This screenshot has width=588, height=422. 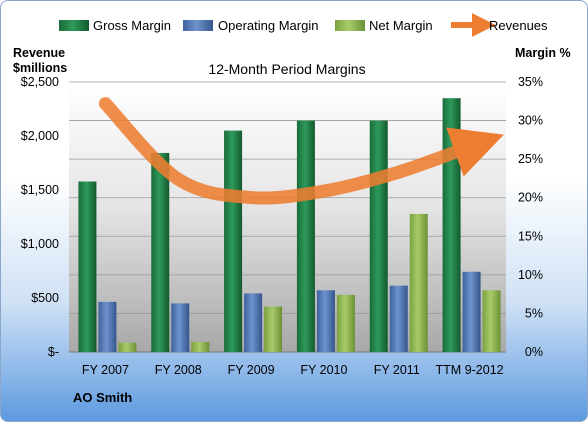 I want to click on legend-item-revenues: Revenues, so click(x=499, y=25).